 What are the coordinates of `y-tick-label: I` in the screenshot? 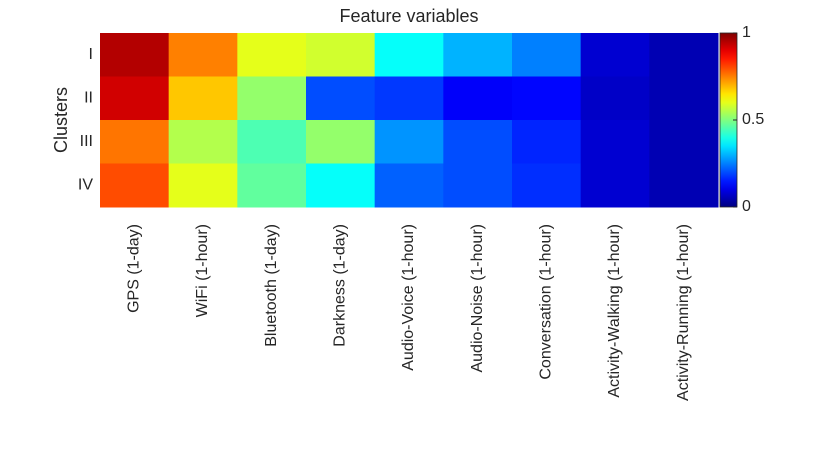 It's located at (91, 54).